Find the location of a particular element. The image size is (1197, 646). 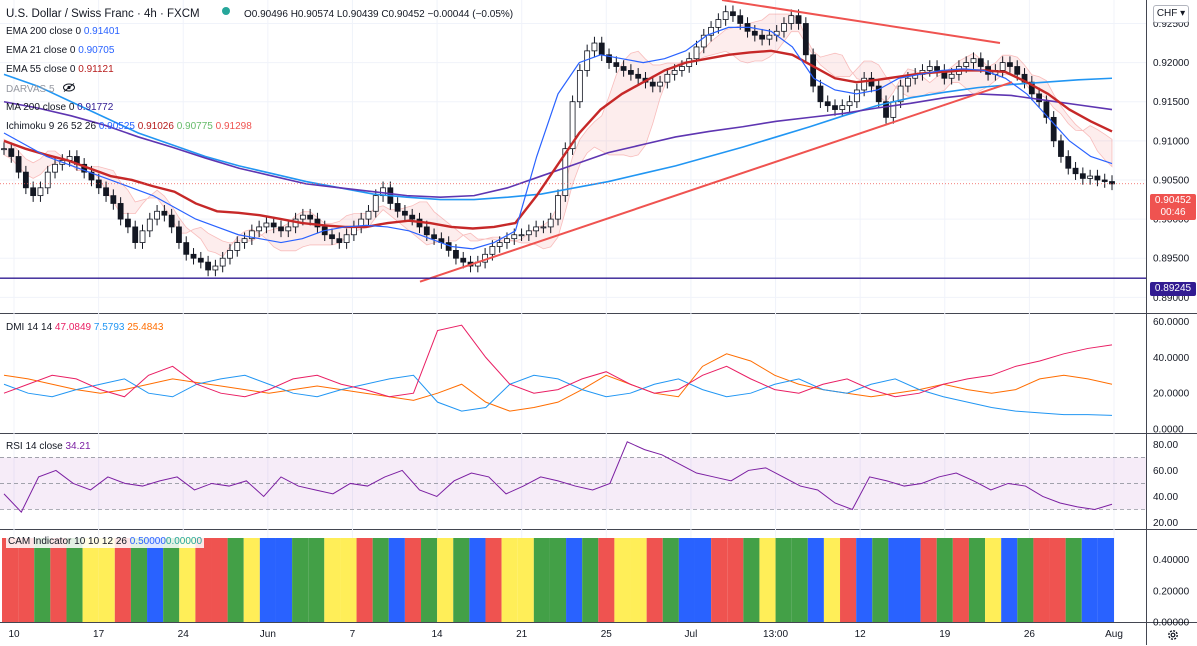

legend-dmi: DMI 14 14 47.0849 7.5793 25.4843 is located at coordinates (84, 328).